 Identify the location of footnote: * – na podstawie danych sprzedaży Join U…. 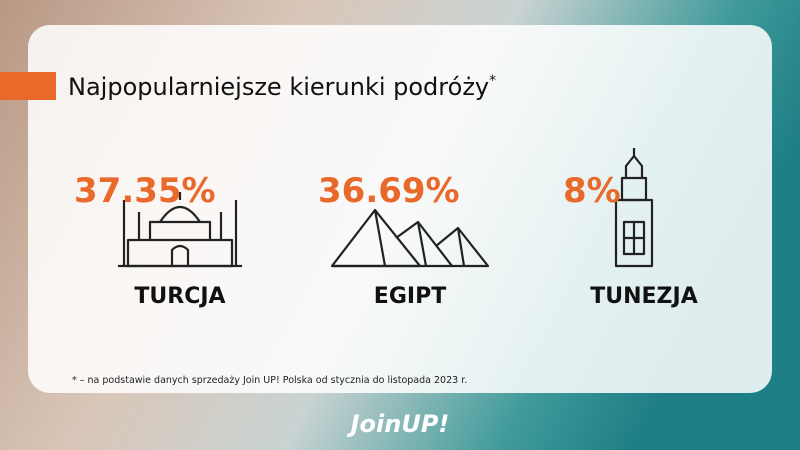
(269, 380).